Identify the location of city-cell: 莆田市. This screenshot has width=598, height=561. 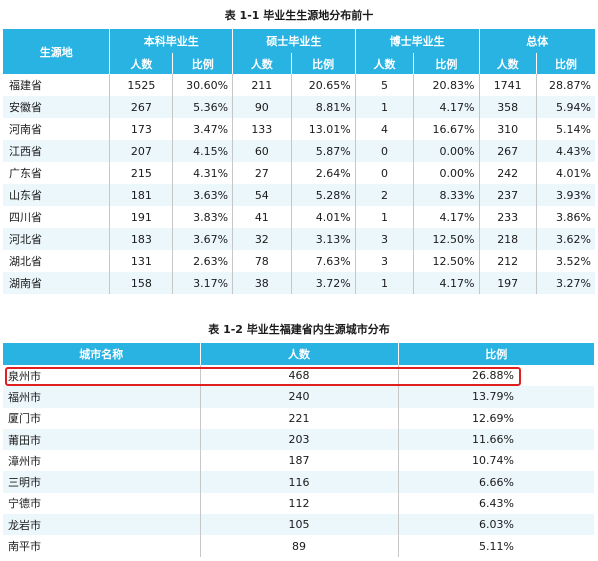
(102, 439).